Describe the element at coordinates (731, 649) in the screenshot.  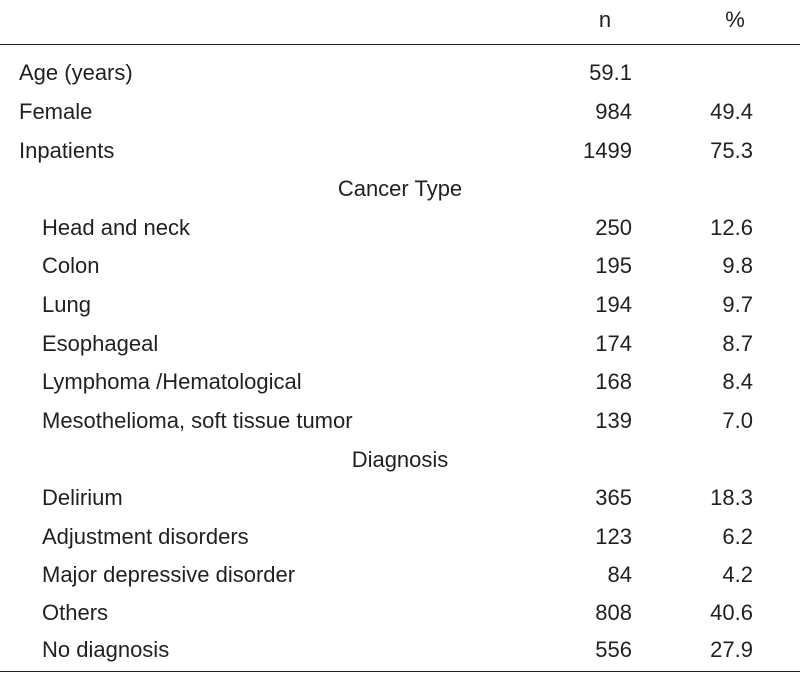
I see `row-percent: 27.9` at that location.